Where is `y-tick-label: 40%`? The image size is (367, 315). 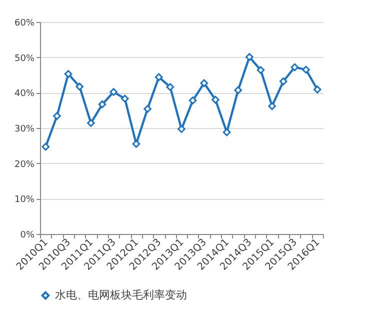
y-tick-label: 40% is located at coordinates (24, 94).